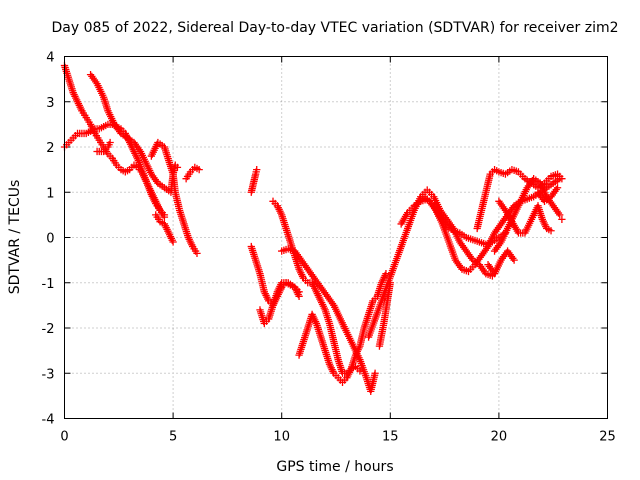 This screenshot has height=480, width=640. Describe the element at coordinates (499, 437) in the screenshot. I see `x-tick-label: 20` at that location.